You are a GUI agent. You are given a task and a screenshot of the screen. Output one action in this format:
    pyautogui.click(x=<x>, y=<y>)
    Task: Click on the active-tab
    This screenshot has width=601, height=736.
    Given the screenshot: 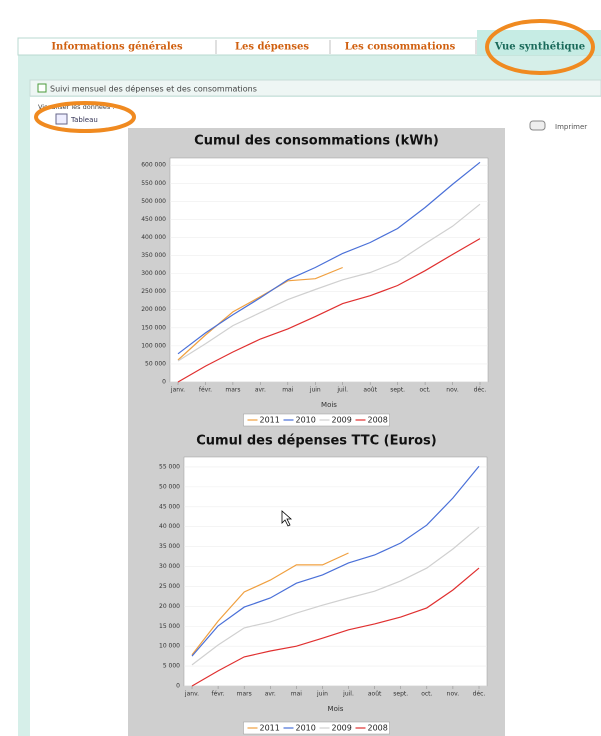 What is the action you would take?
    pyautogui.click(x=539, y=42)
    